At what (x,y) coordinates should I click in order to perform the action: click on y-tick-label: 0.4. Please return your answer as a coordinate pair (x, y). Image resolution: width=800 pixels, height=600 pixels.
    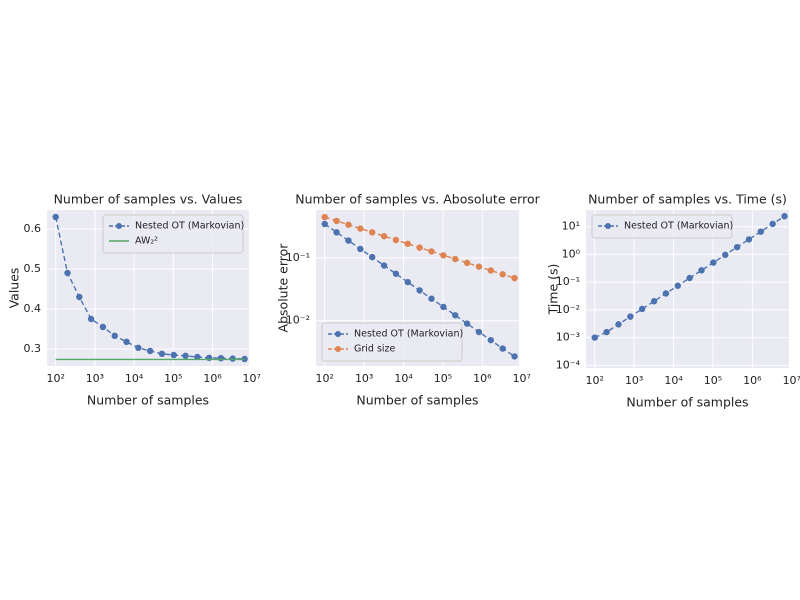
    Looking at the image, I should click on (33, 308).